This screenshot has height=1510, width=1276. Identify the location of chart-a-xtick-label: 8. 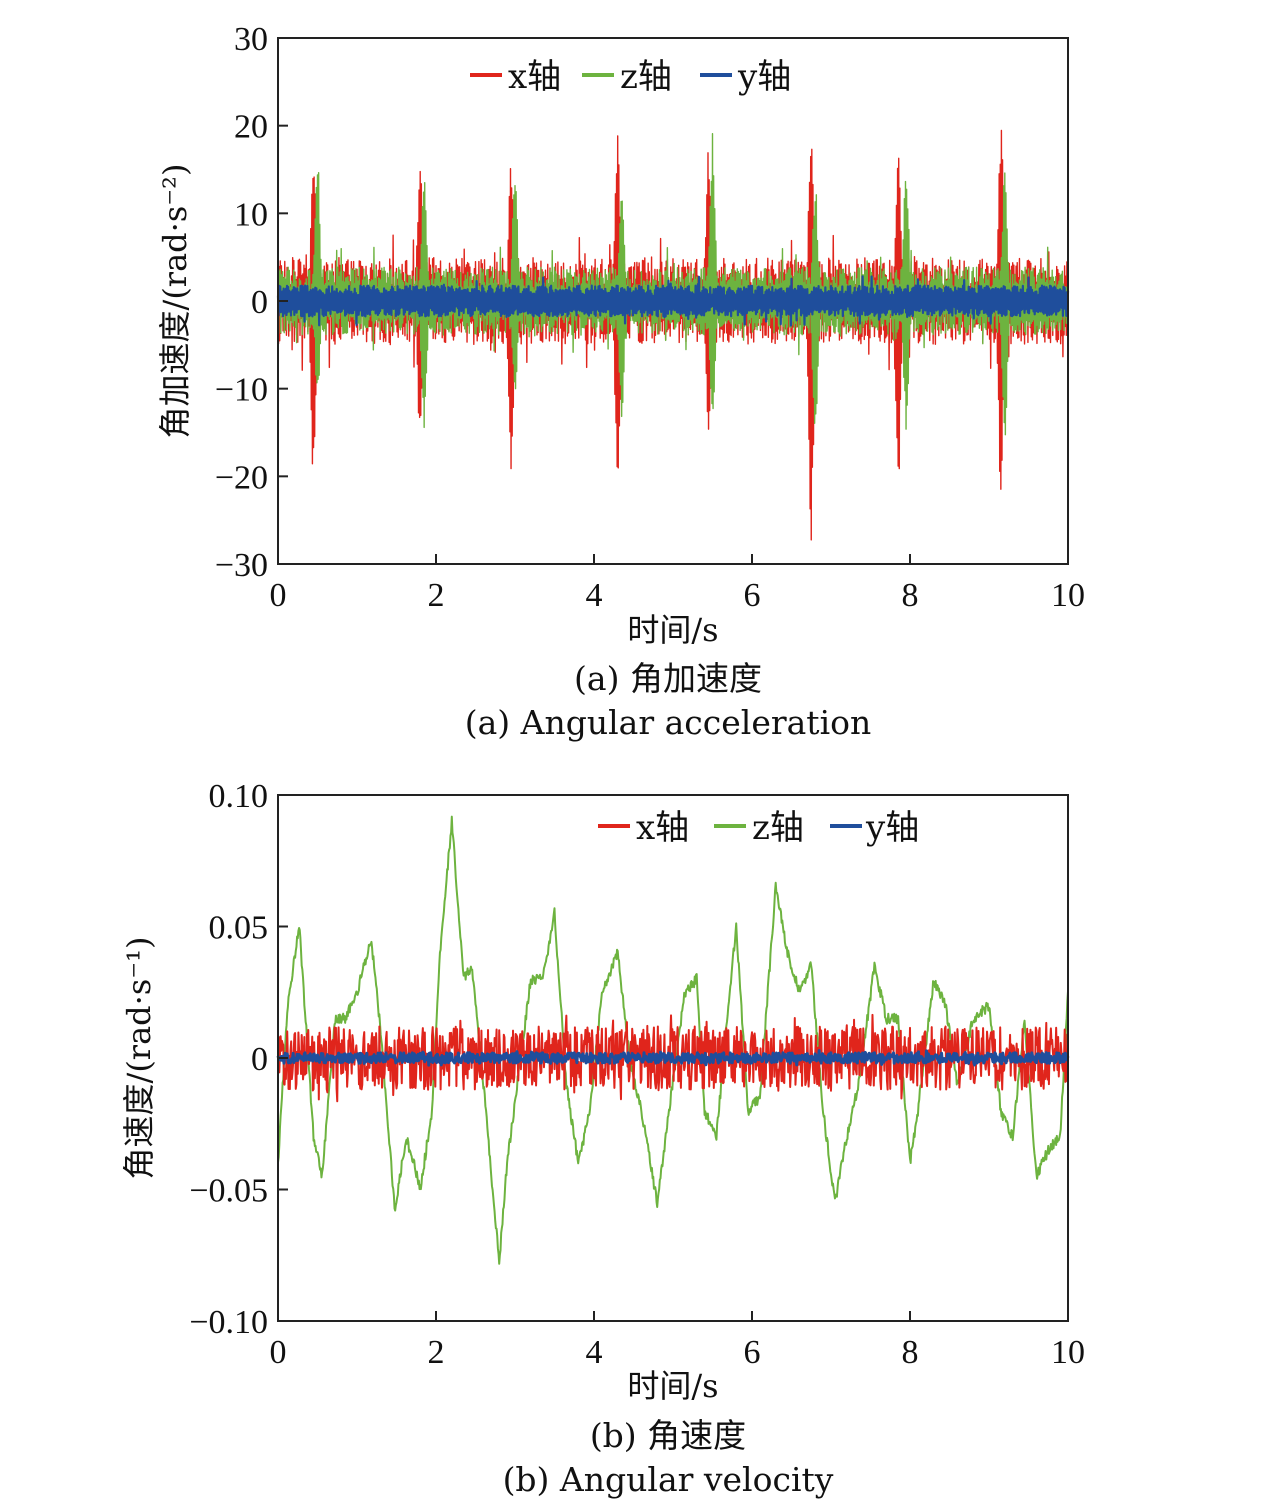
(910, 595).